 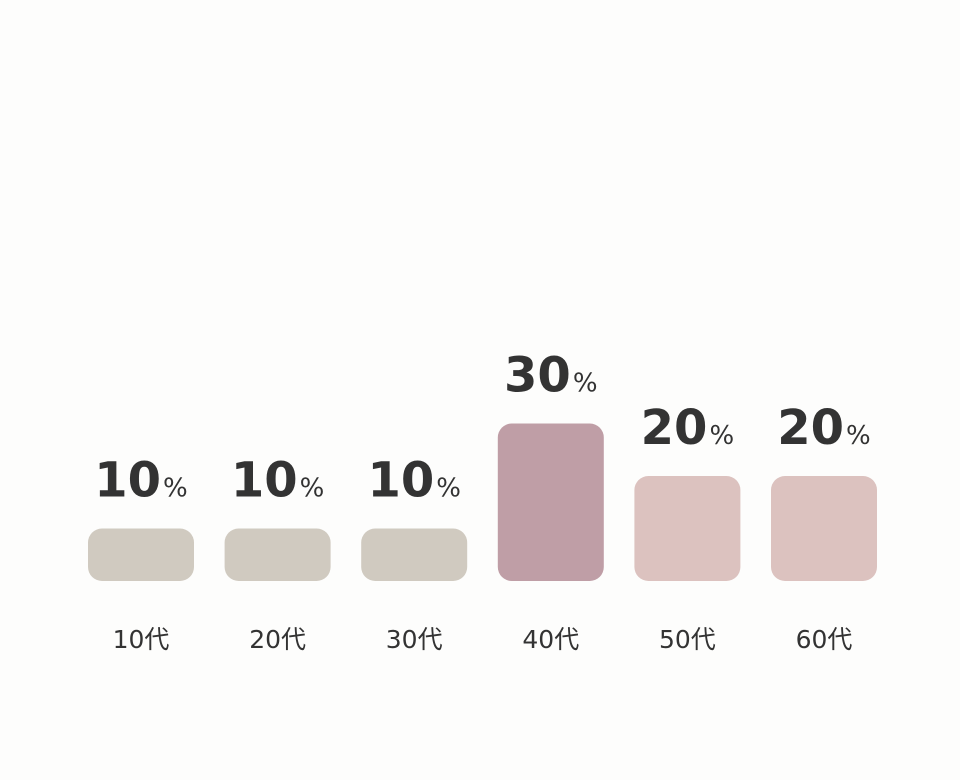 I want to click on x-tick-label: 10代, so click(x=141, y=639).